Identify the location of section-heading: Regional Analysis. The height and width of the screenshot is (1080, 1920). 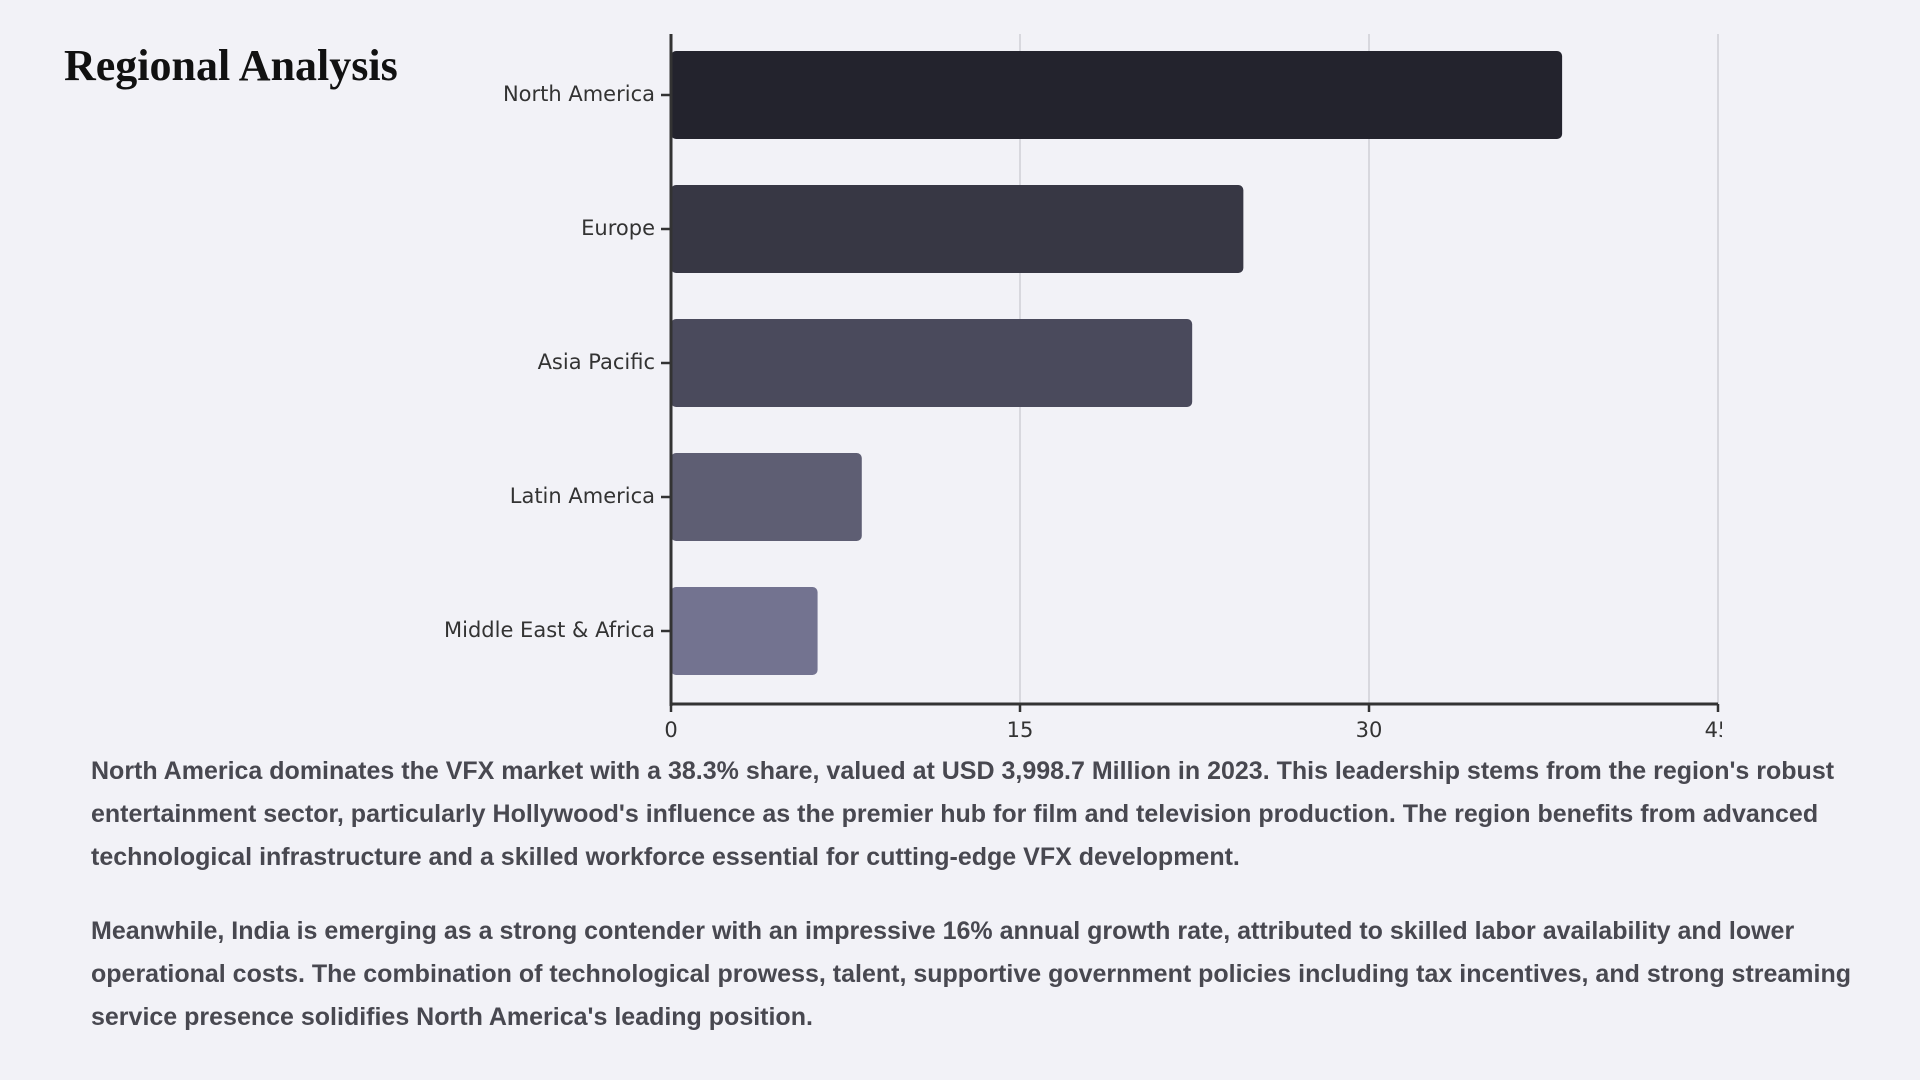
(231, 65).